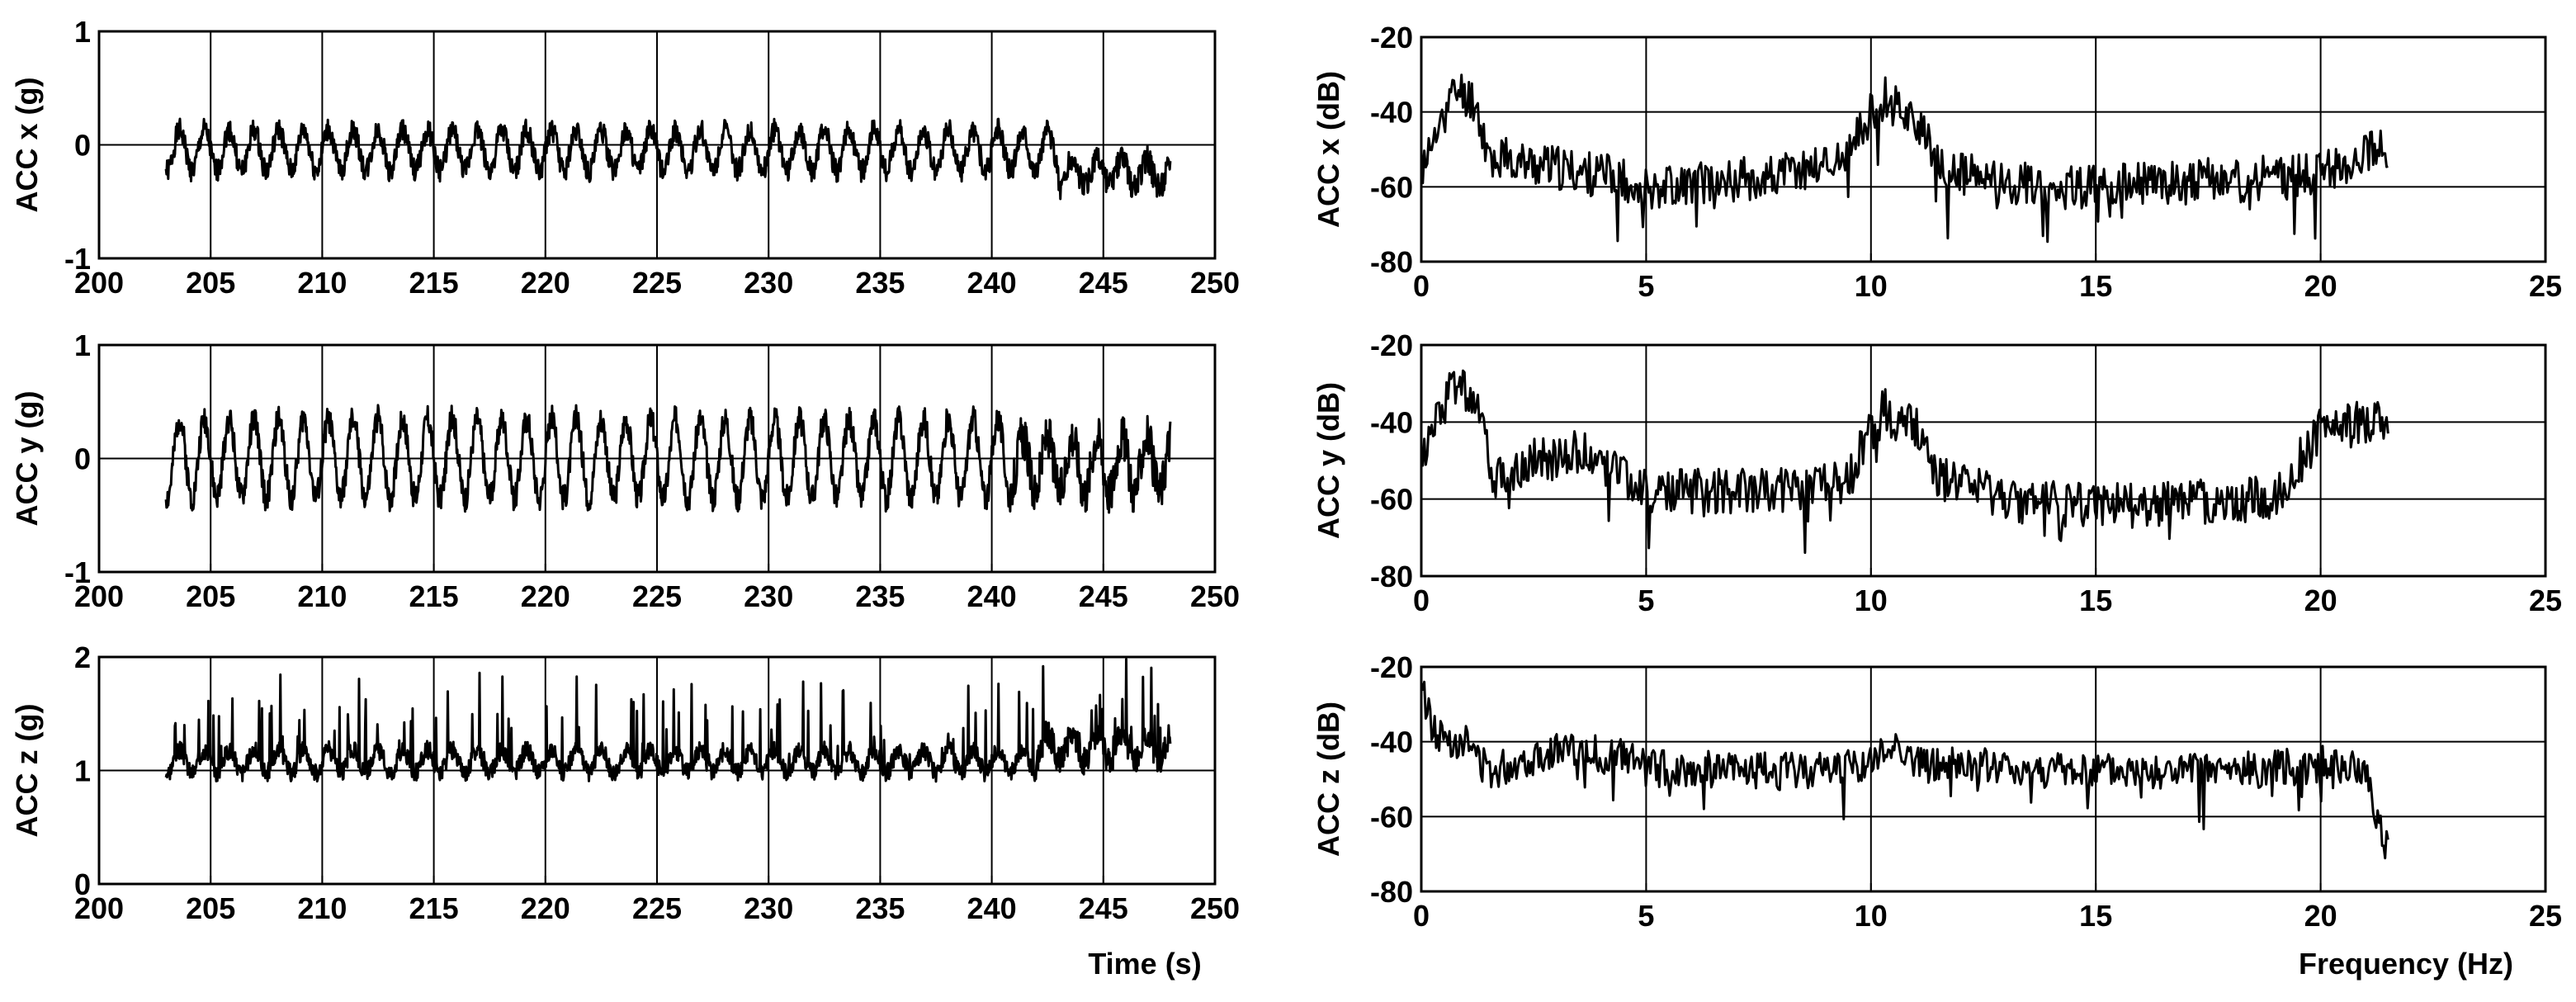 This screenshot has width=2576, height=1002. Describe the element at coordinates (1904, 770) in the screenshot. I see `acc-z-spectrum-series-line` at that location.